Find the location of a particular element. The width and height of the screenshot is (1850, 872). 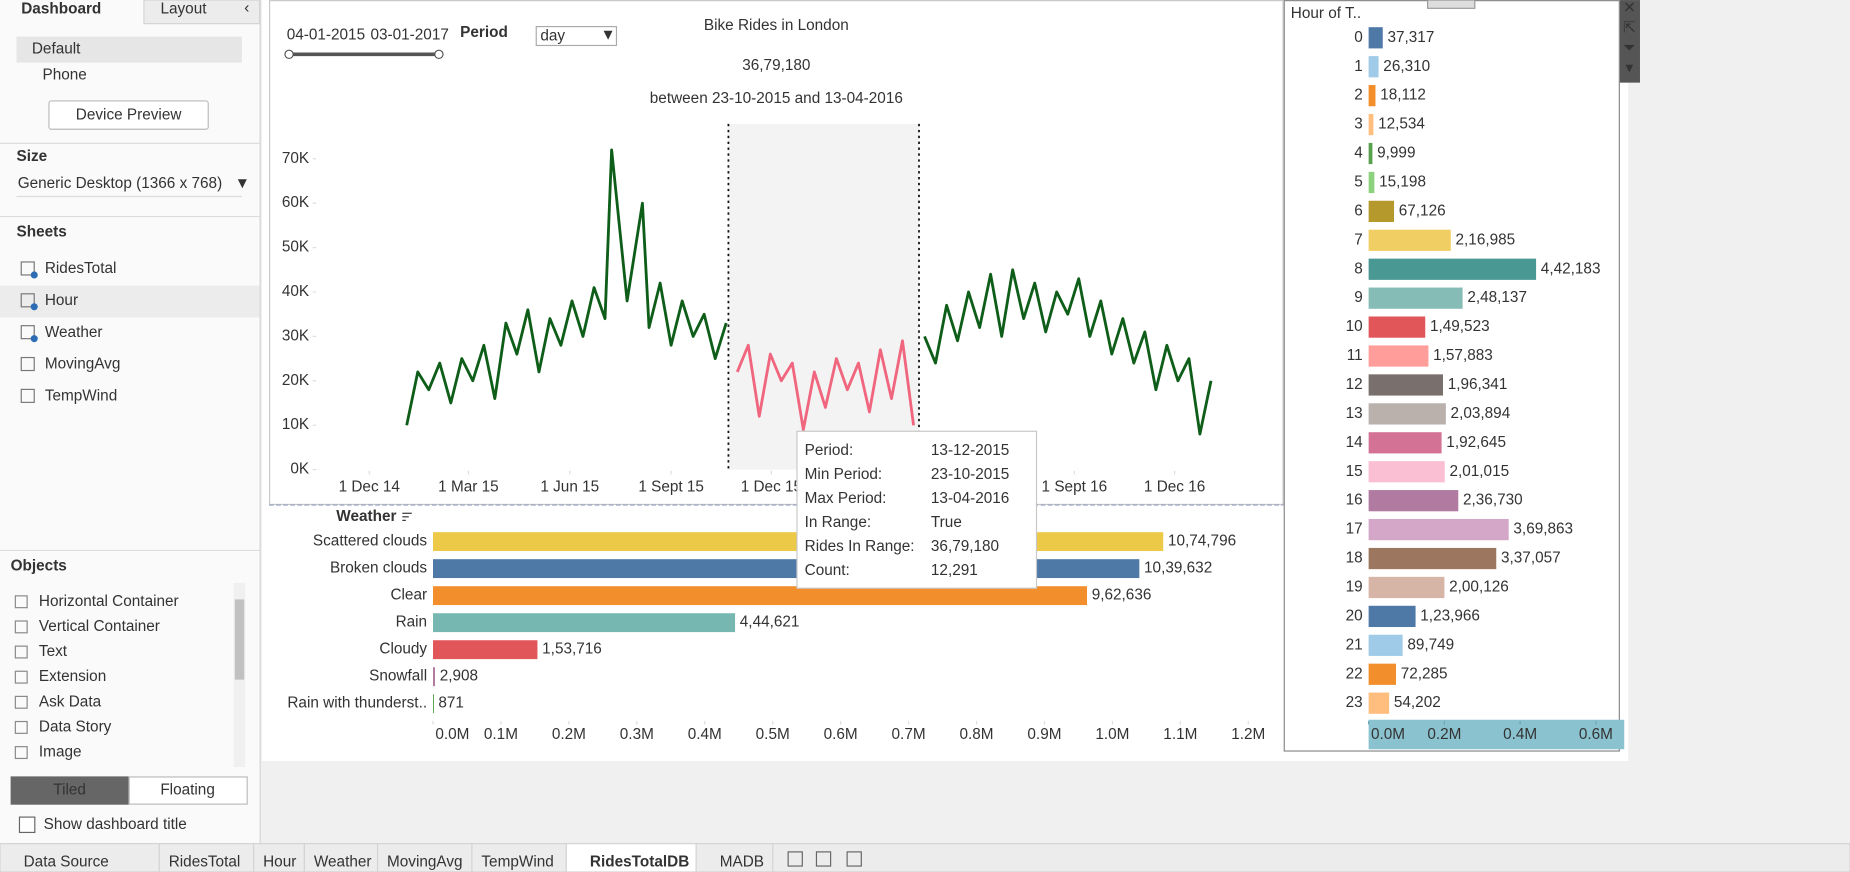

device-preview-button: Device Preview is located at coordinates (129, 115).